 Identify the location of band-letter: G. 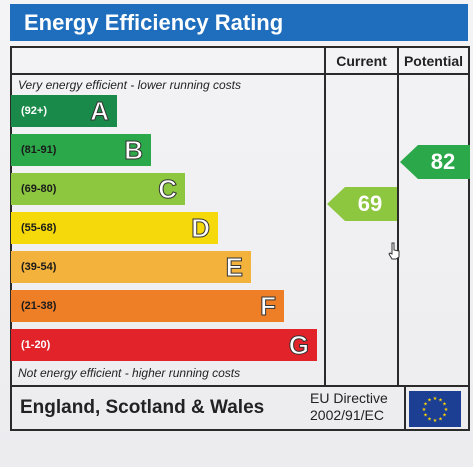
(298, 345).